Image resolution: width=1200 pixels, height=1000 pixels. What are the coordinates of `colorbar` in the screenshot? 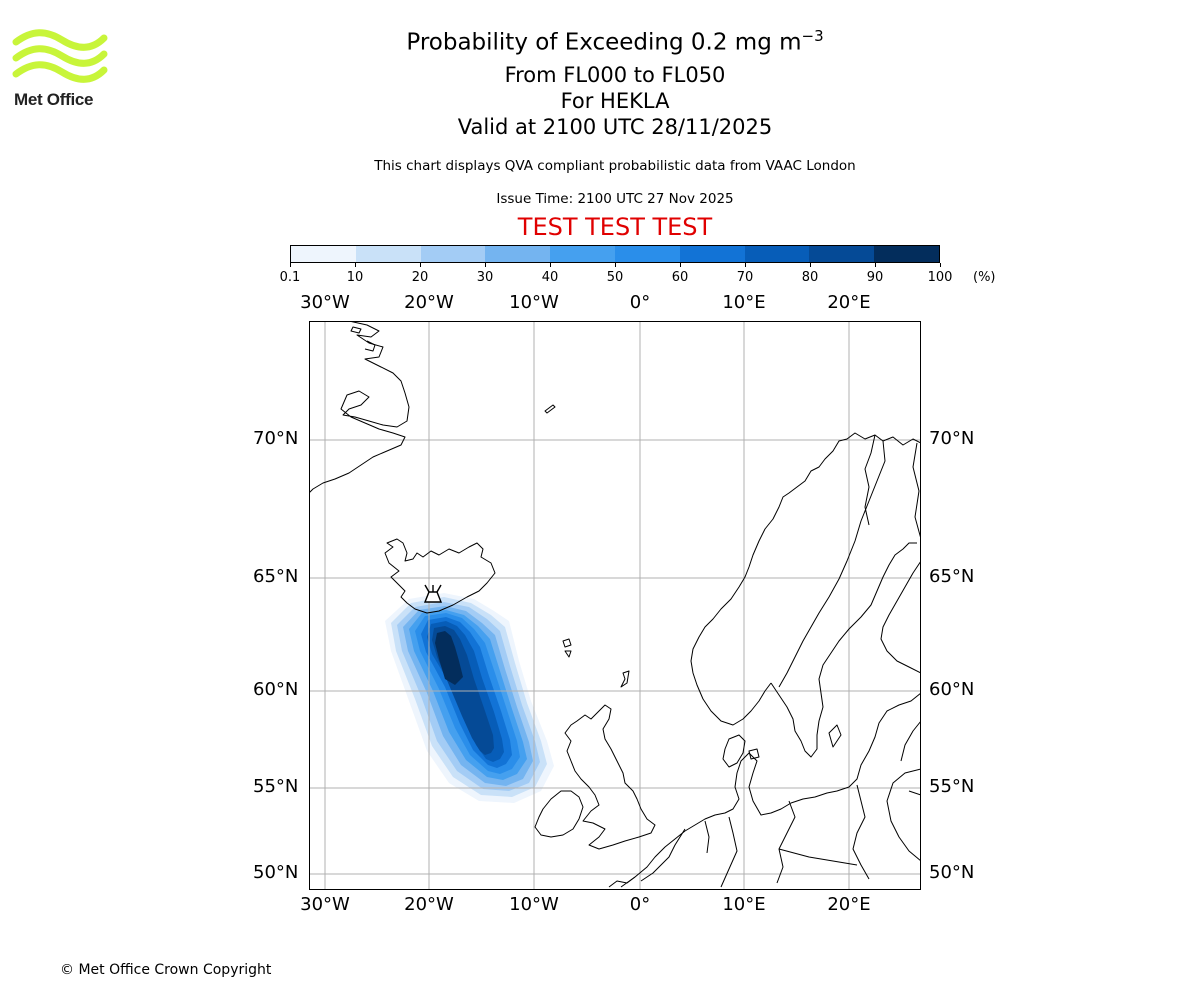 It's located at (615, 254).